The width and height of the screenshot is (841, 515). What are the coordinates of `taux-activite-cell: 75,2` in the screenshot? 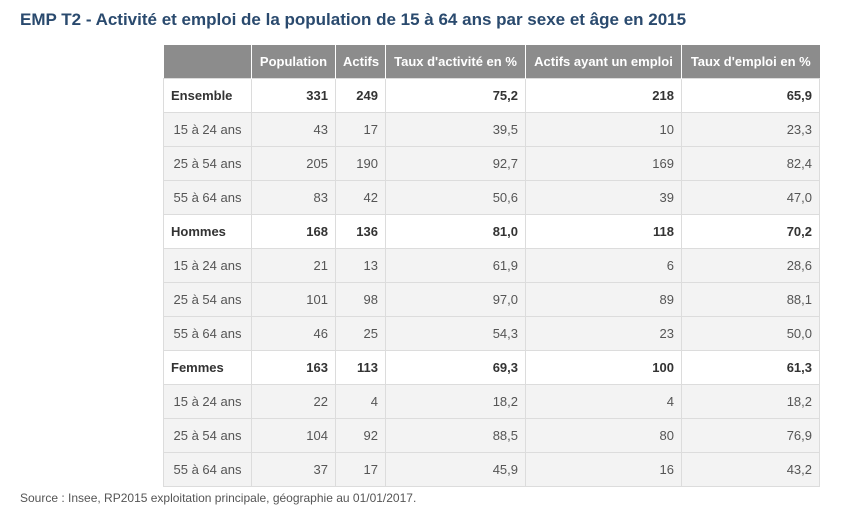 It's located at (455, 95).